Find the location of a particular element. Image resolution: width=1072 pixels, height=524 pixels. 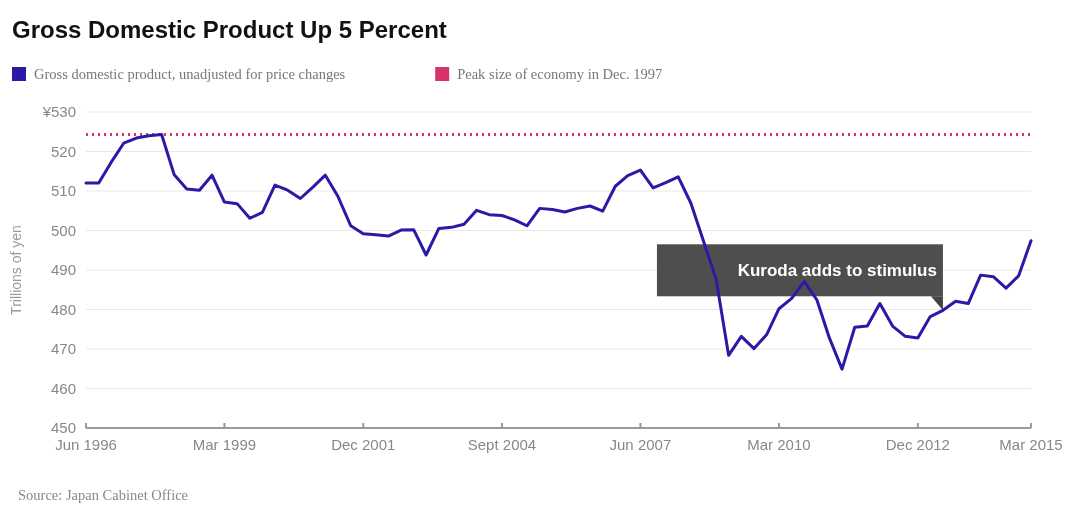

y-tick-label: ¥530 is located at coordinates (58, 111).